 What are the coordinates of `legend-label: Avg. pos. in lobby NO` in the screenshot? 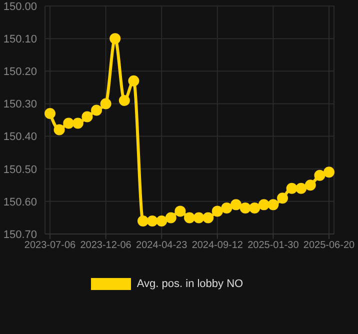 It's located at (190, 284).